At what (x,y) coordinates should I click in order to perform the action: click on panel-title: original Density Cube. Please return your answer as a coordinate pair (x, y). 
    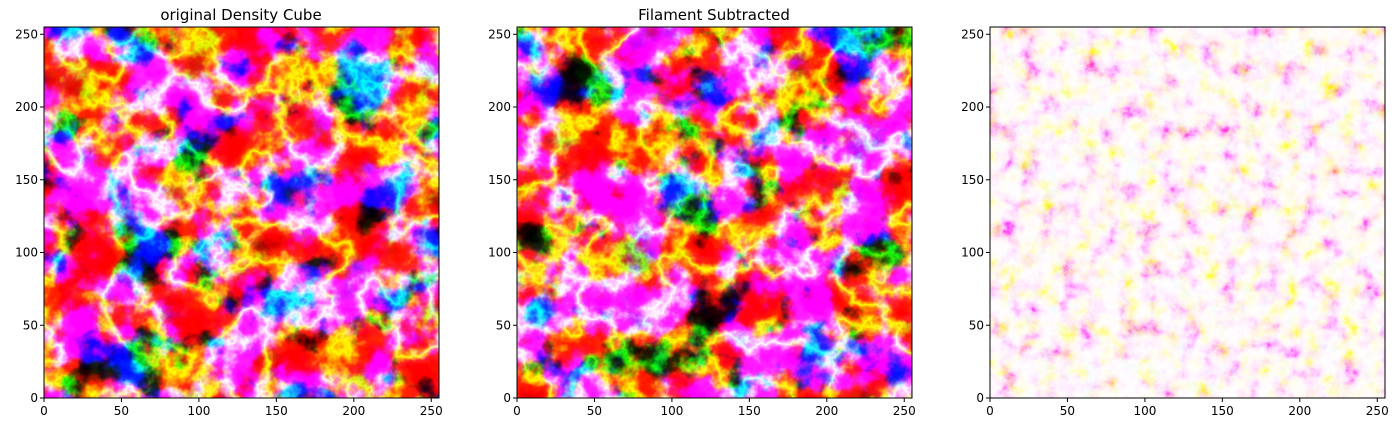
    Looking at the image, I should click on (240, 15).